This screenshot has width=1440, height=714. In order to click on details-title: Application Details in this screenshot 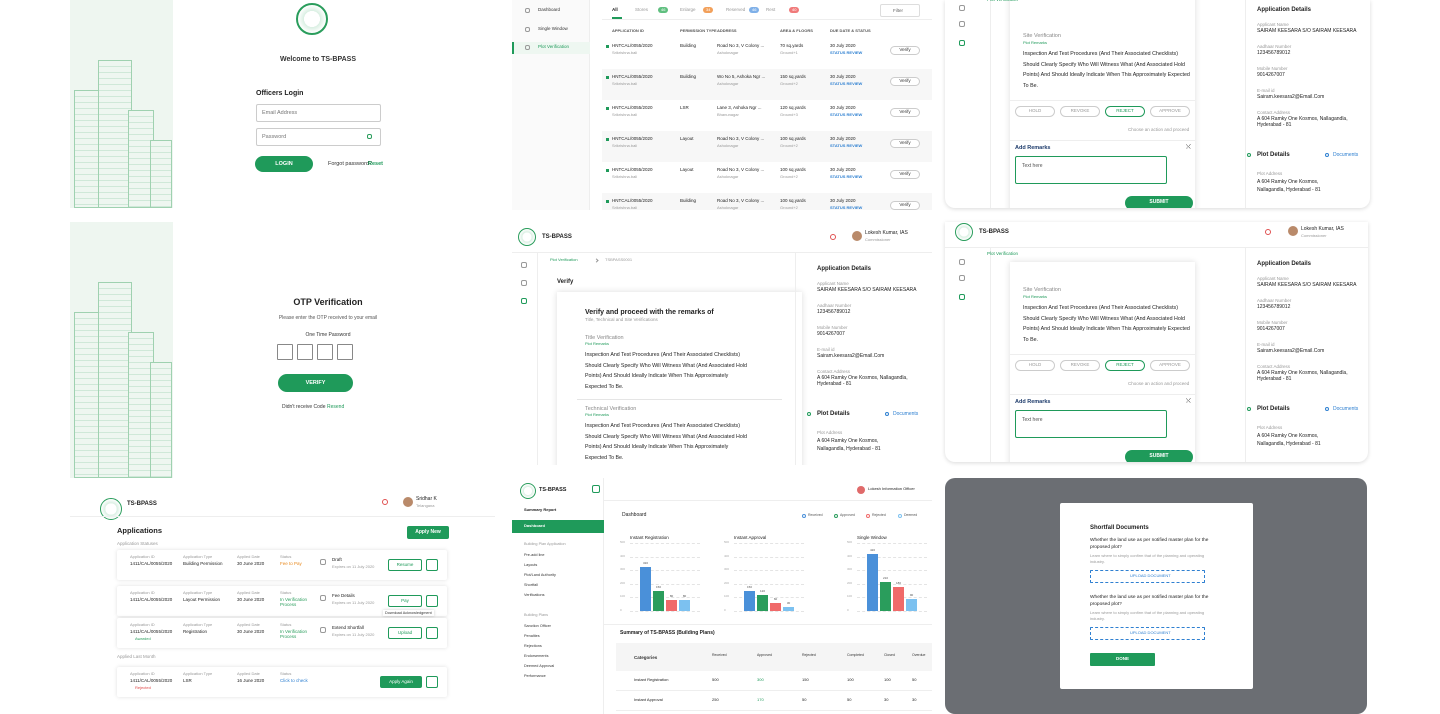, I will do `click(1284, 10)`.